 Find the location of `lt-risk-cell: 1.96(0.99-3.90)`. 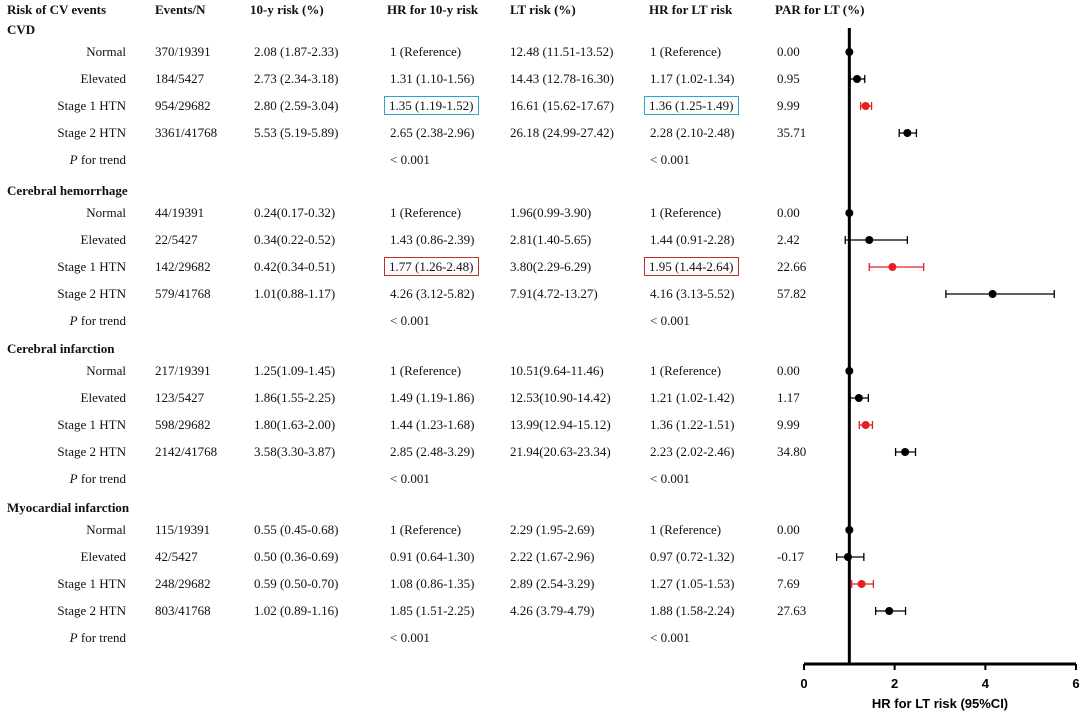

lt-risk-cell: 1.96(0.99-3.90) is located at coordinates (550, 213).